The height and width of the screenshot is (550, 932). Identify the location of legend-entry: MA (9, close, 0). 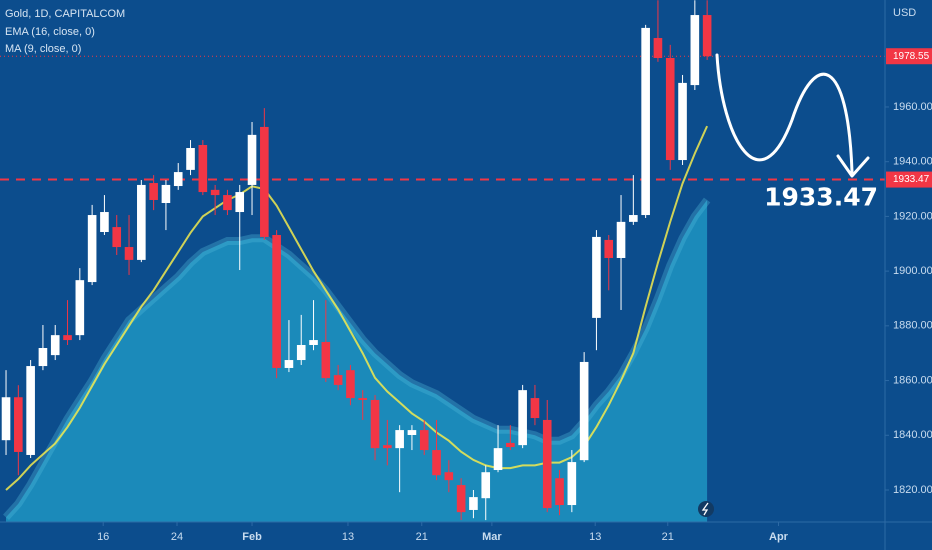
(43, 49).